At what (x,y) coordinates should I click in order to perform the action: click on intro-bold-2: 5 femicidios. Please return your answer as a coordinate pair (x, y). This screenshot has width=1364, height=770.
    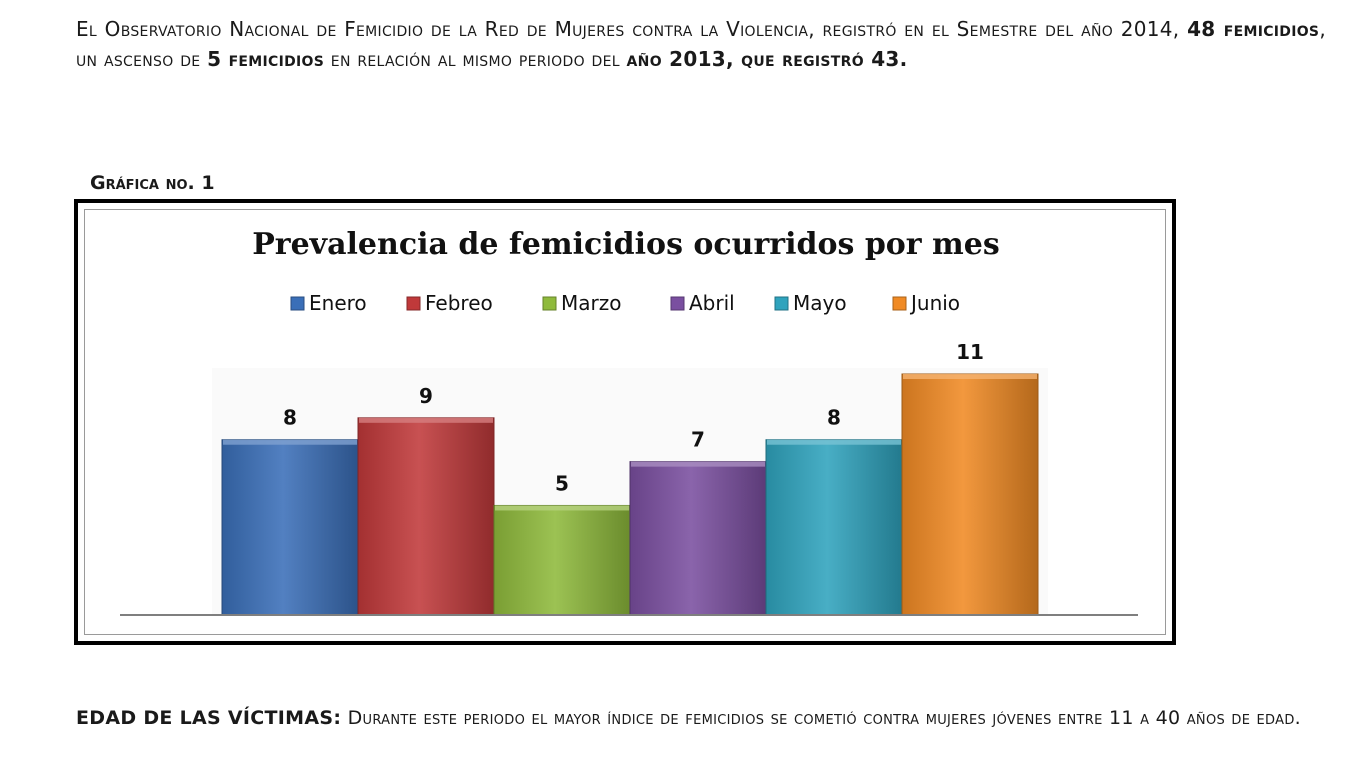
    Looking at the image, I should click on (266, 59).